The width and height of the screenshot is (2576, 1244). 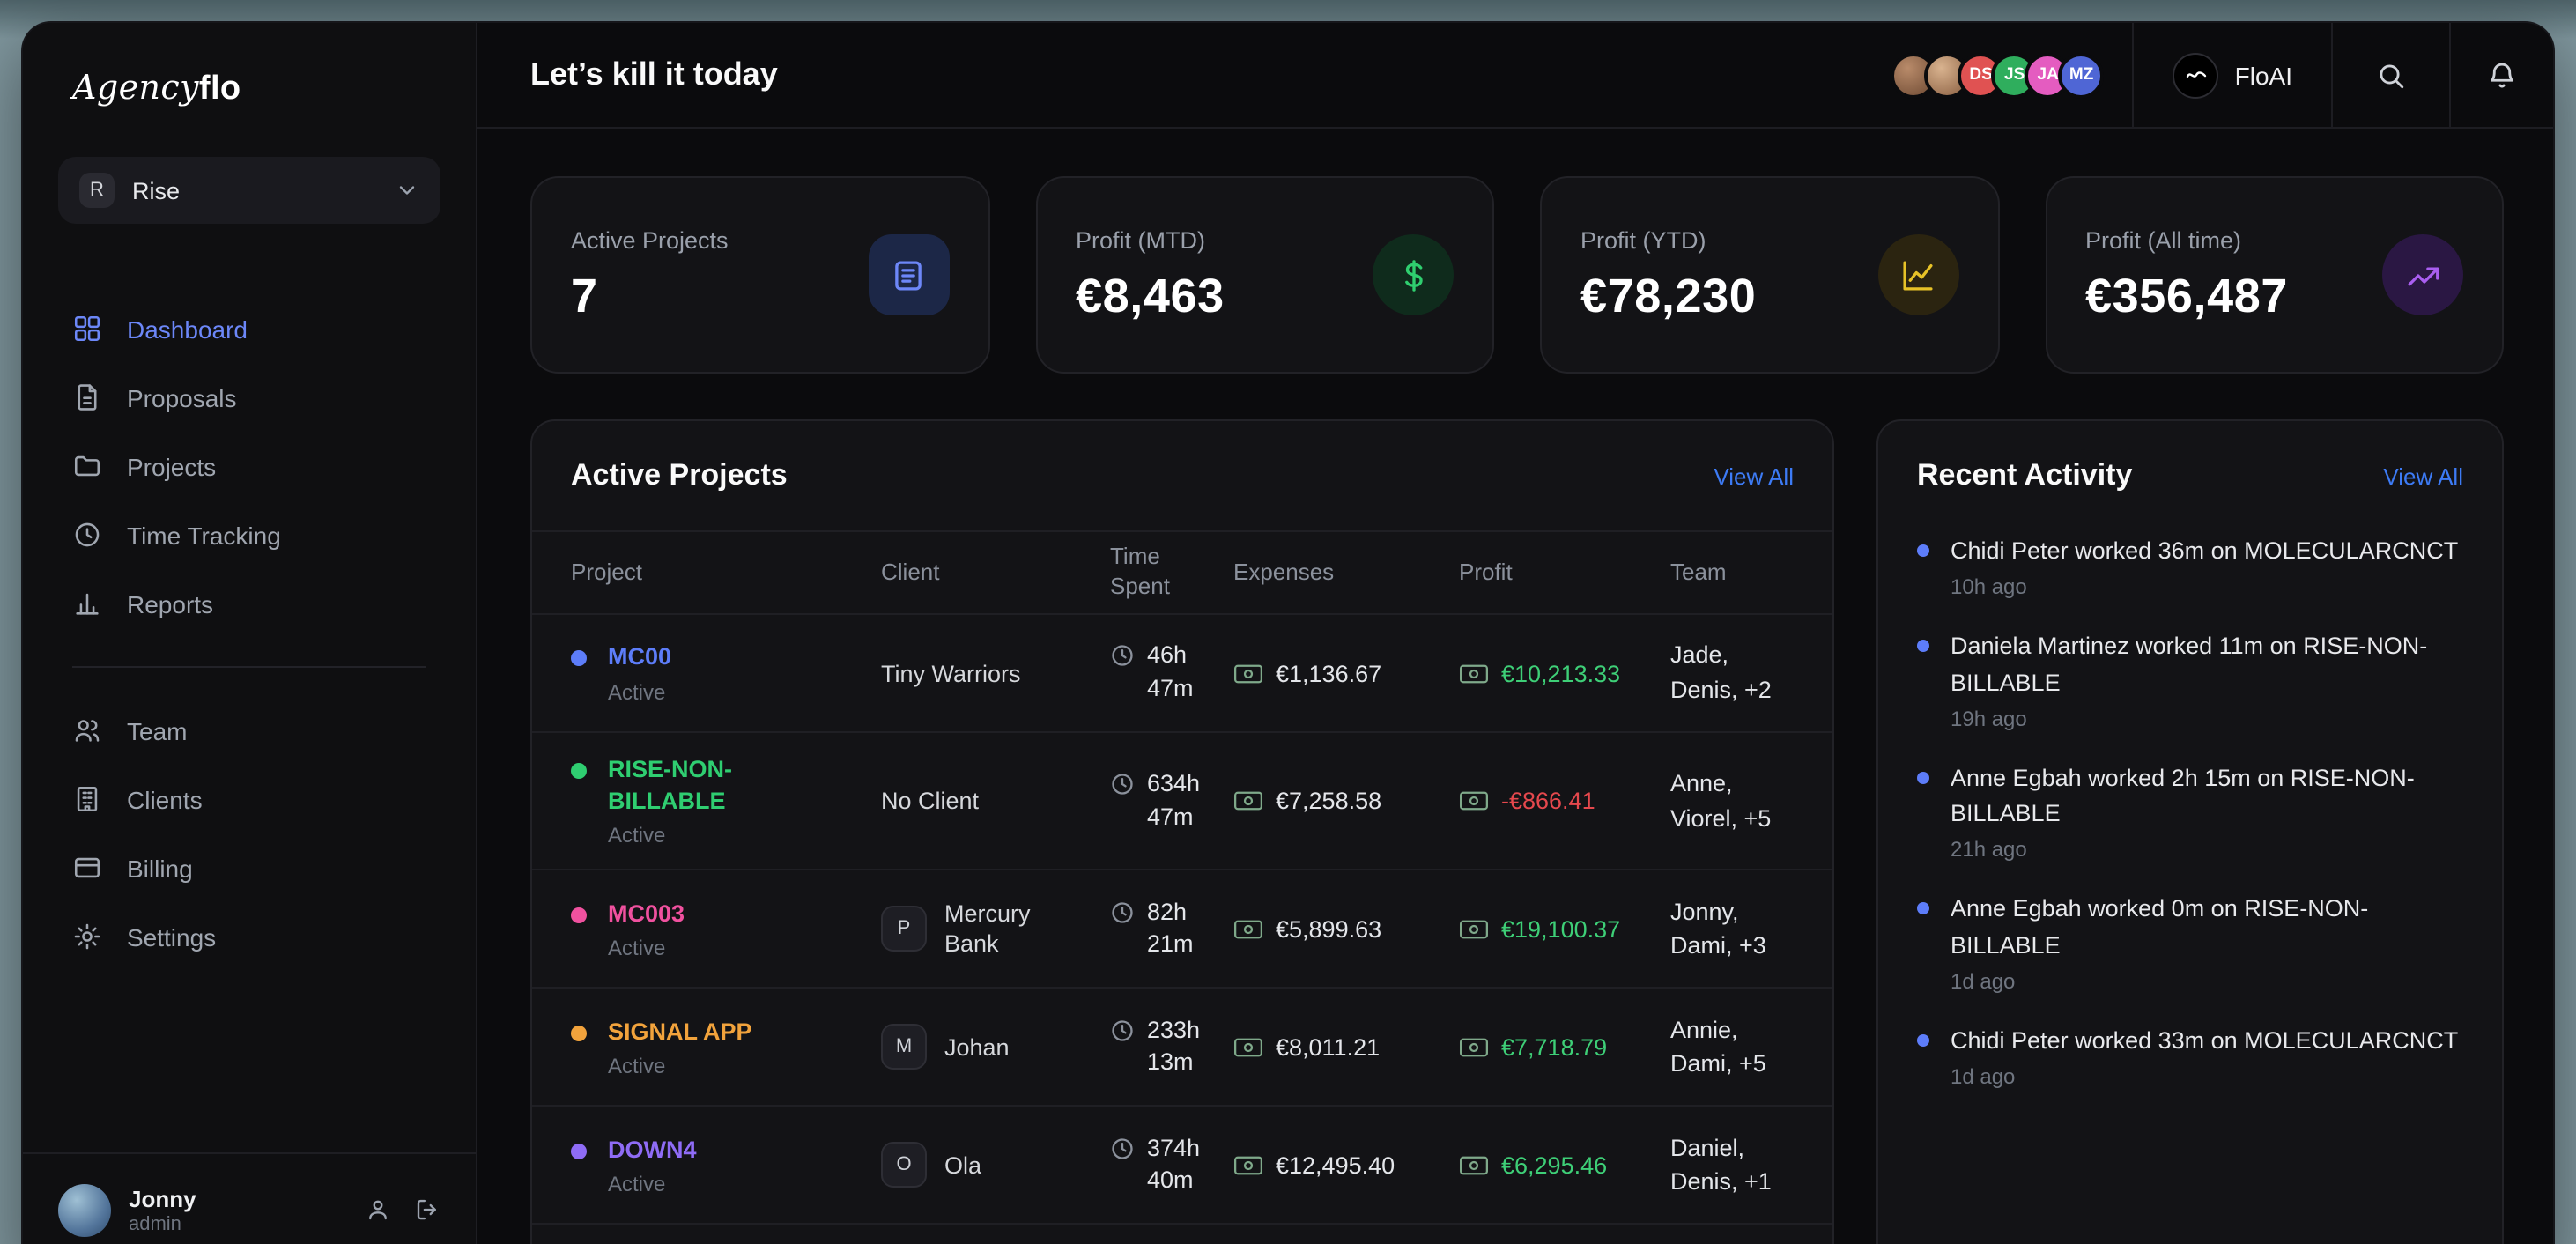 I want to click on client-avatar: M, so click(x=904, y=1047).